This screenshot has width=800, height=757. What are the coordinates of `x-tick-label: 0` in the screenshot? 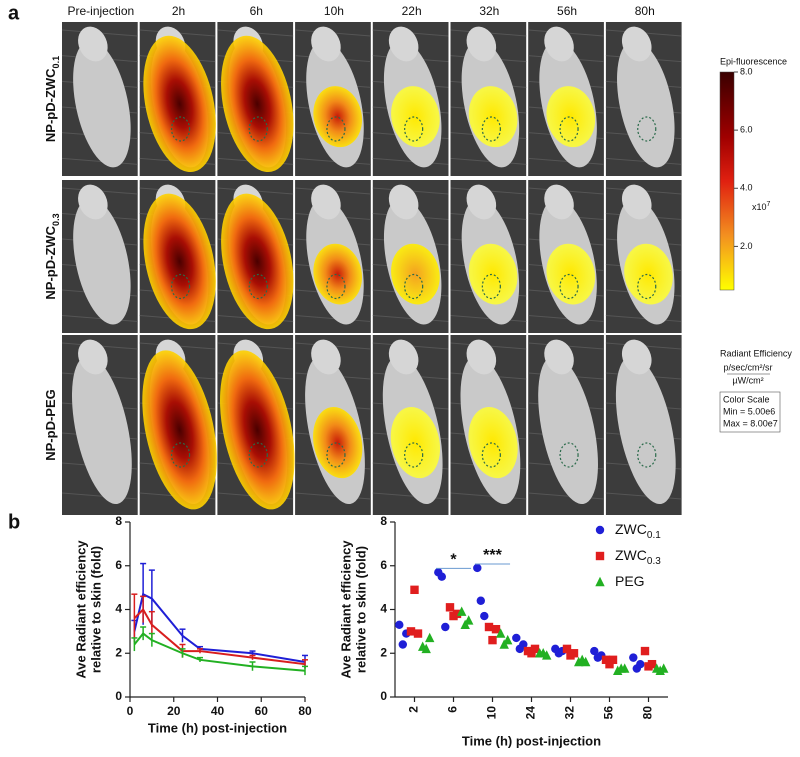 It's located at (130, 711).